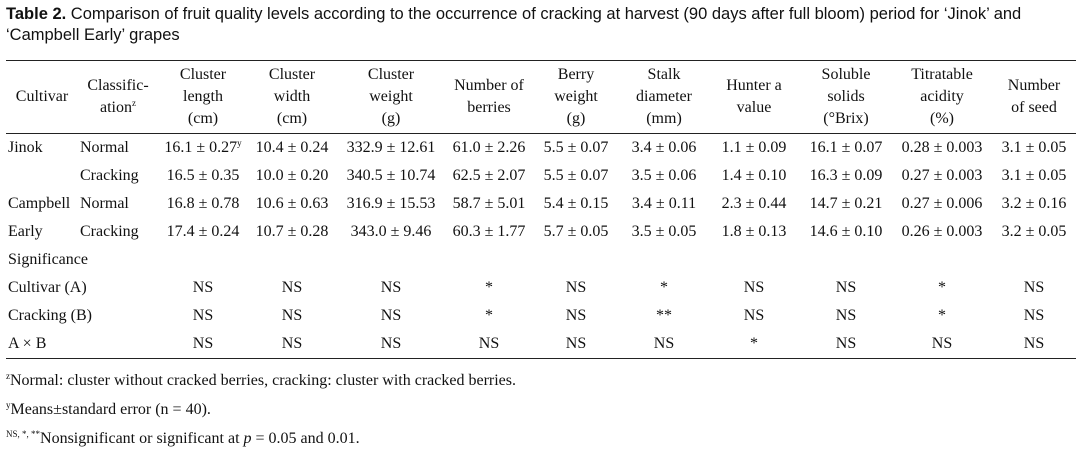 The height and width of the screenshot is (451, 1083). I want to click on footnote-marker: z, so click(134, 103).